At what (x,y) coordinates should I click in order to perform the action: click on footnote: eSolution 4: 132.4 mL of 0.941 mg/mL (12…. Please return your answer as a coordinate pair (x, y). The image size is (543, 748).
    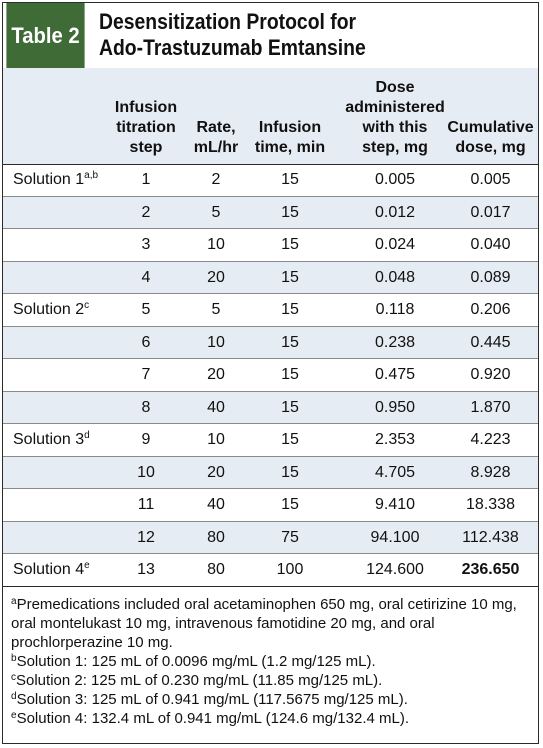
    Looking at the image, I should click on (273, 718).